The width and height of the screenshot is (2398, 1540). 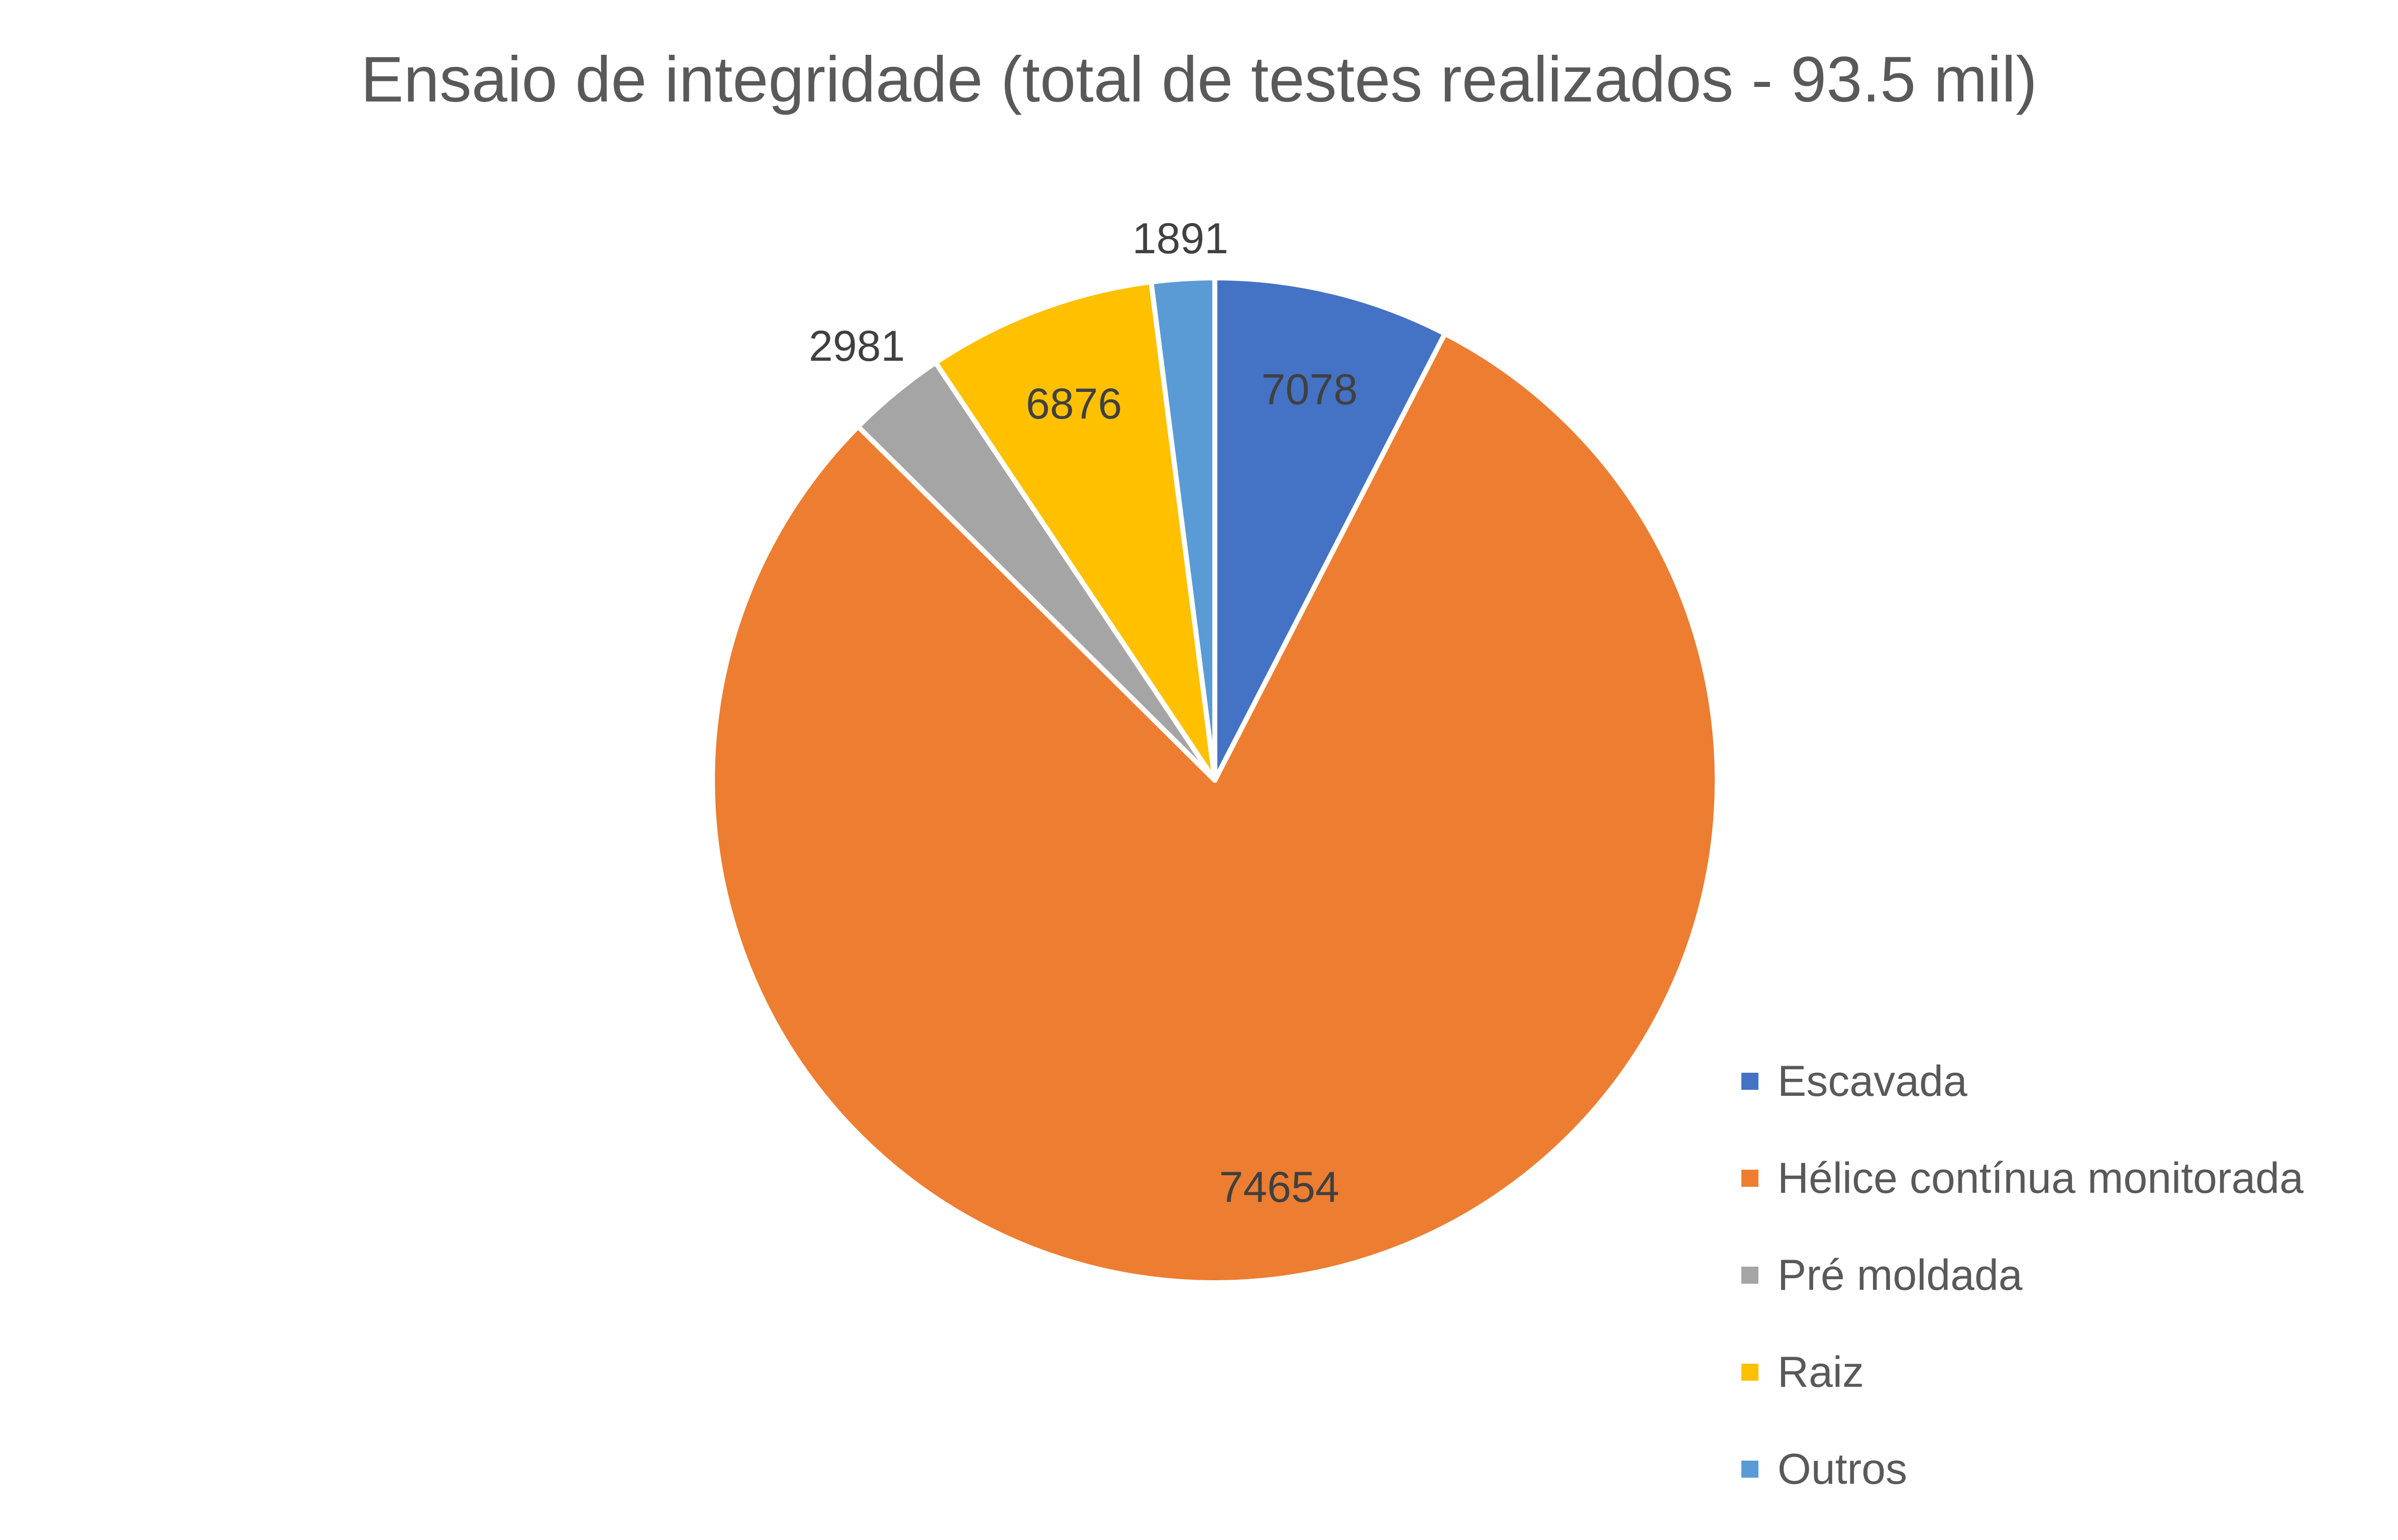 What do you see at coordinates (857, 346) in the screenshot?
I see `data-label-3: 2981` at bounding box center [857, 346].